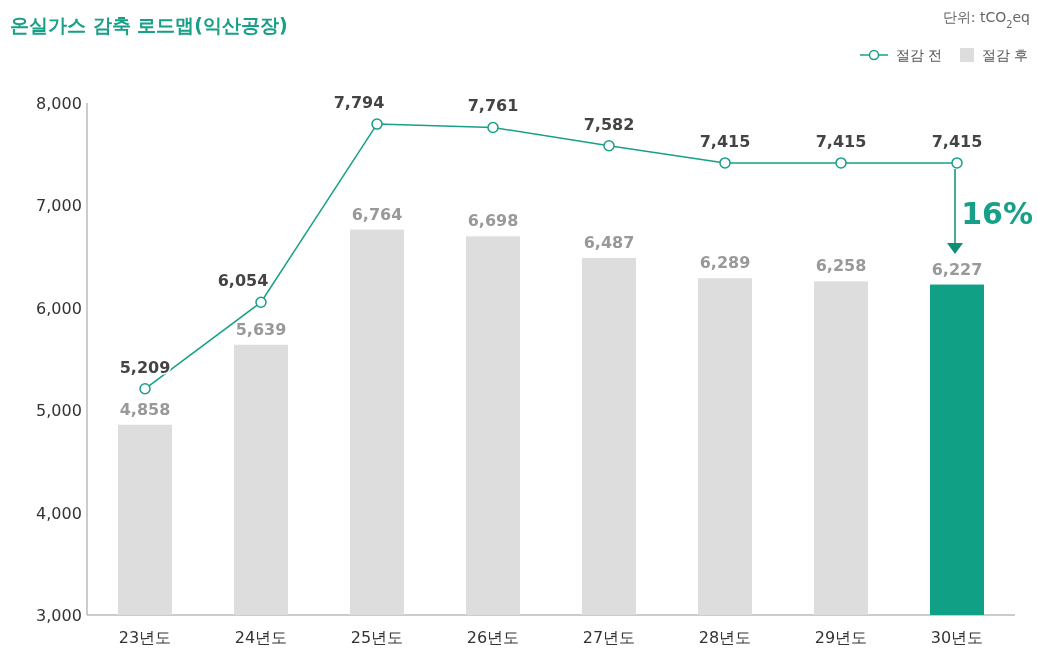  I want to click on legend-label: 절감 전, so click(919, 55).